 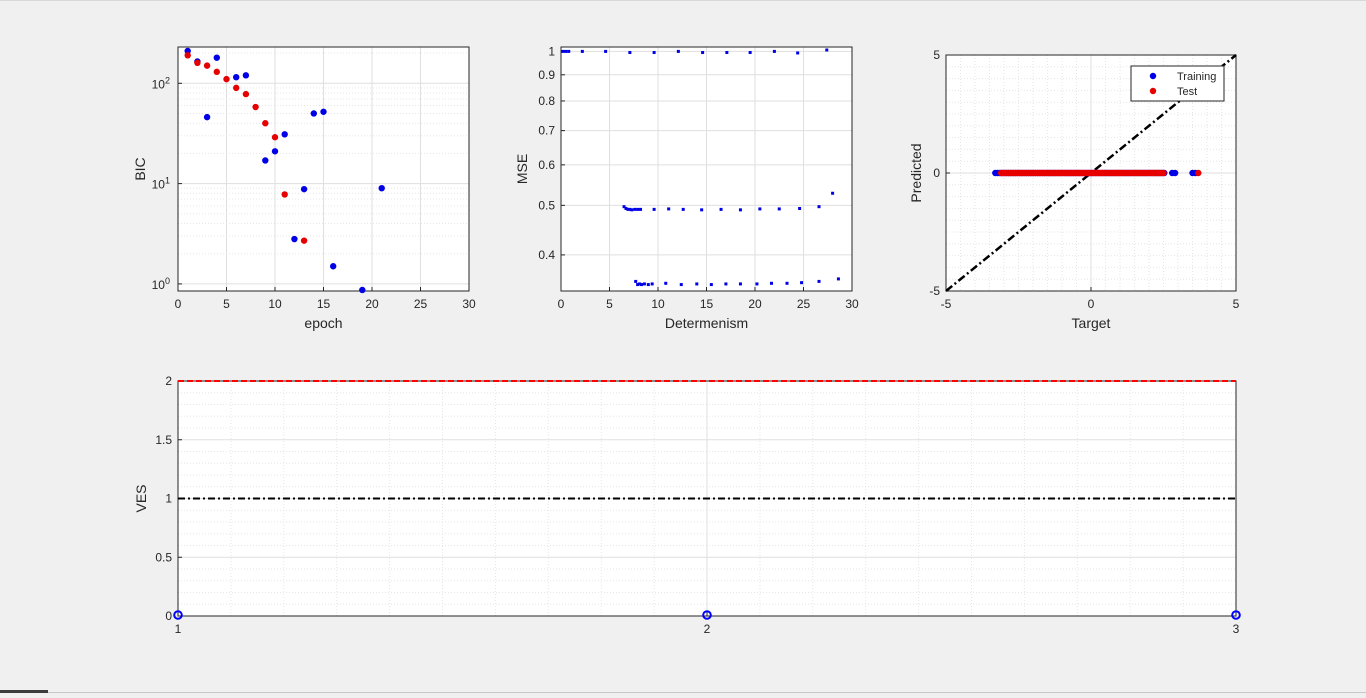 What do you see at coordinates (24, 691) in the screenshot?
I see `taskbar-edge` at bounding box center [24, 691].